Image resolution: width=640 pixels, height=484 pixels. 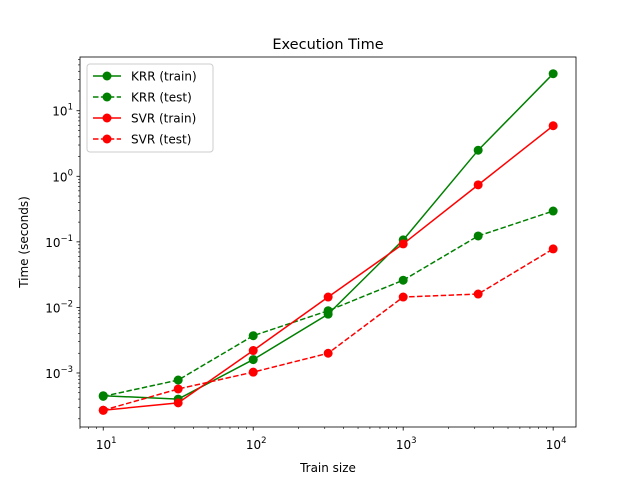 I want to click on legend-label: KRR (test), so click(x=161, y=98).